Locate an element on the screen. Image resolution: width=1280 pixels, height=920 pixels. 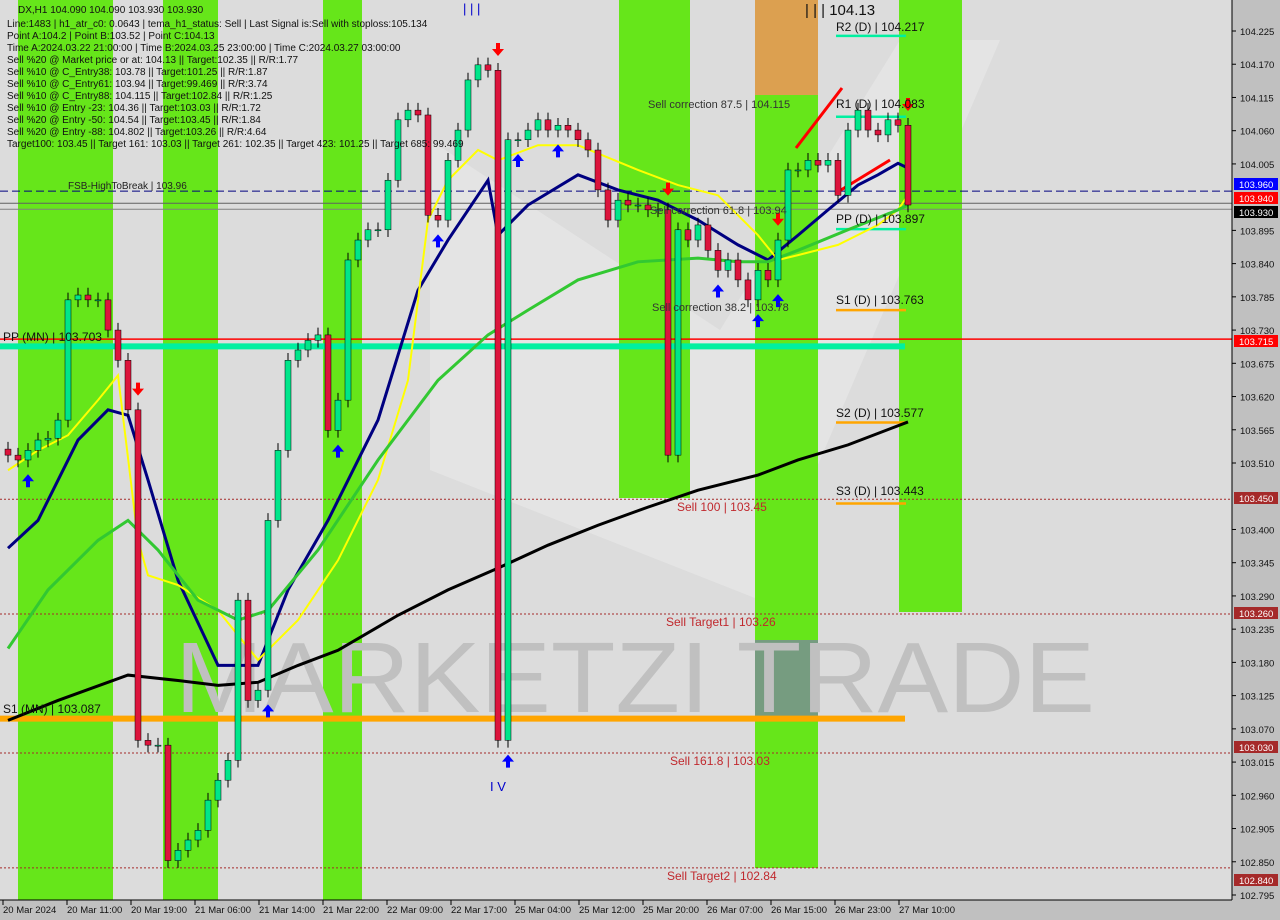
sell-target1-label: Sell Target1 | 103.26 is located at coordinates (721, 622).